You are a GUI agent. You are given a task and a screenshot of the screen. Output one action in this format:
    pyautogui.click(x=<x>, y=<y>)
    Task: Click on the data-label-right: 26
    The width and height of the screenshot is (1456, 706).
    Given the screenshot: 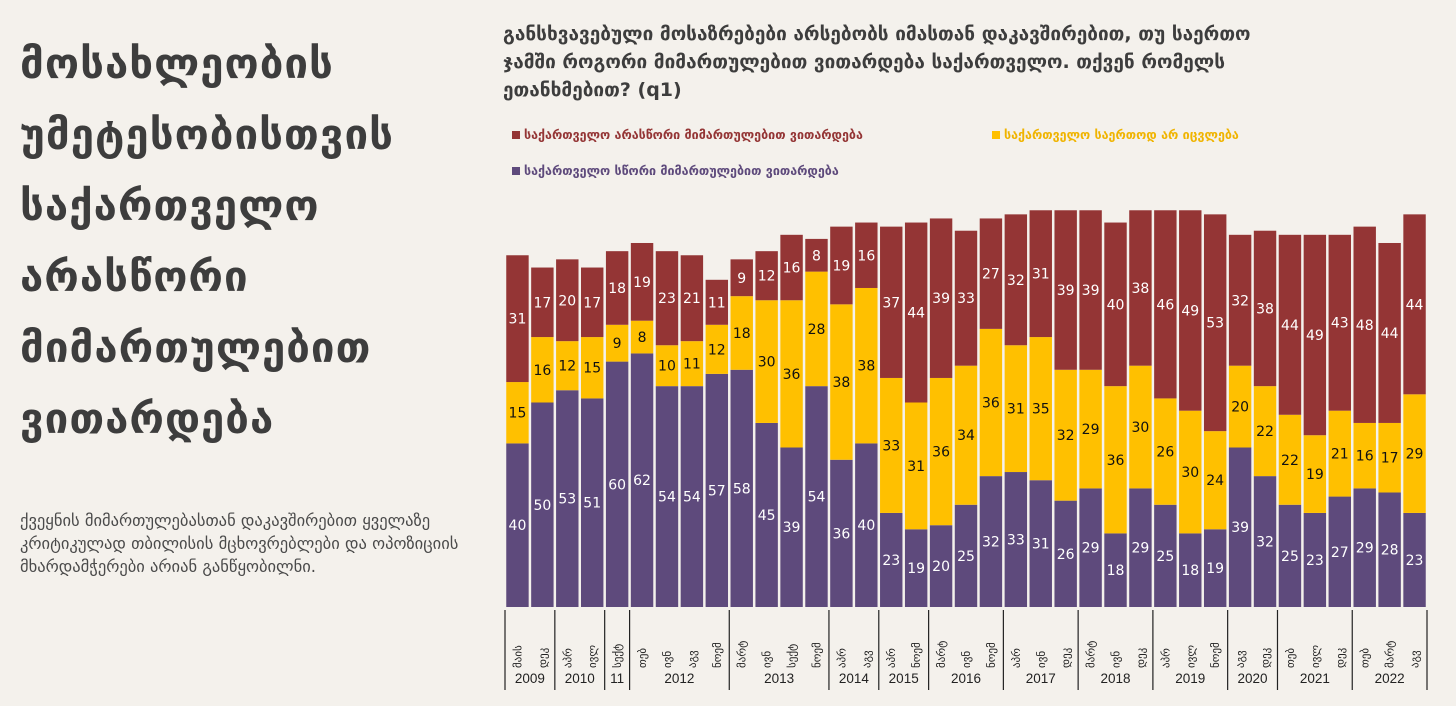 What is the action you would take?
    pyautogui.click(x=1066, y=555)
    